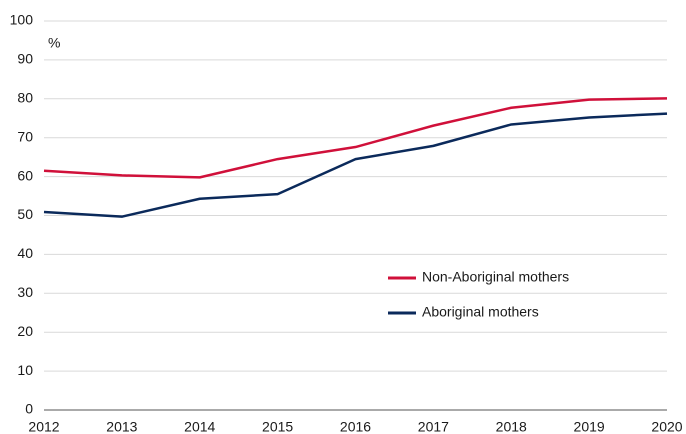 The width and height of the screenshot is (686, 434). Describe the element at coordinates (433, 426) in the screenshot. I see `x-tick-label: 2017` at that location.